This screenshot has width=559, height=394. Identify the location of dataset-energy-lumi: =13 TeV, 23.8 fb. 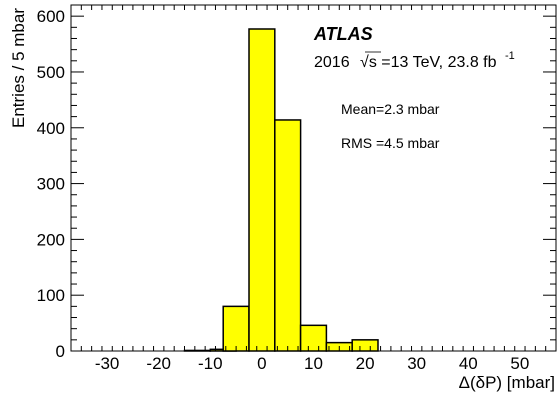
(438, 62).